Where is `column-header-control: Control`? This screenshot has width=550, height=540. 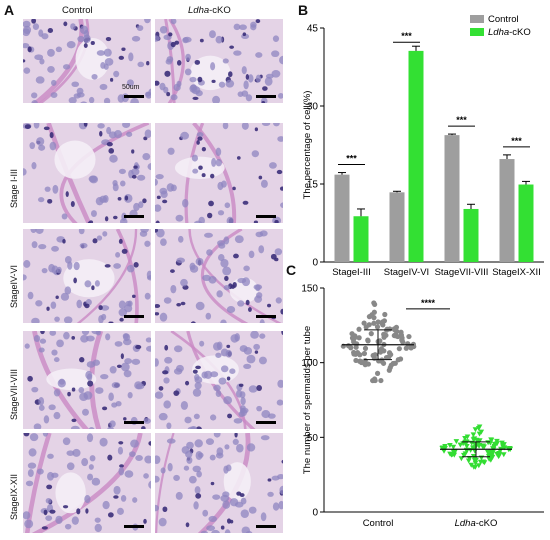 column-header-control: Control is located at coordinates (77, 10).